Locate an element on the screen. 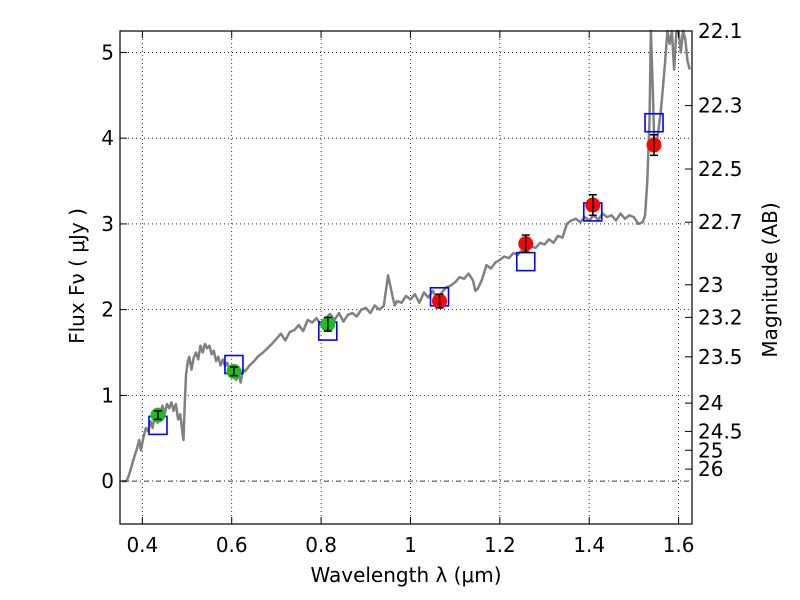 The width and height of the screenshot is (800, 600). x-tick-label: 1.2 is located at coordinates (500, 545).